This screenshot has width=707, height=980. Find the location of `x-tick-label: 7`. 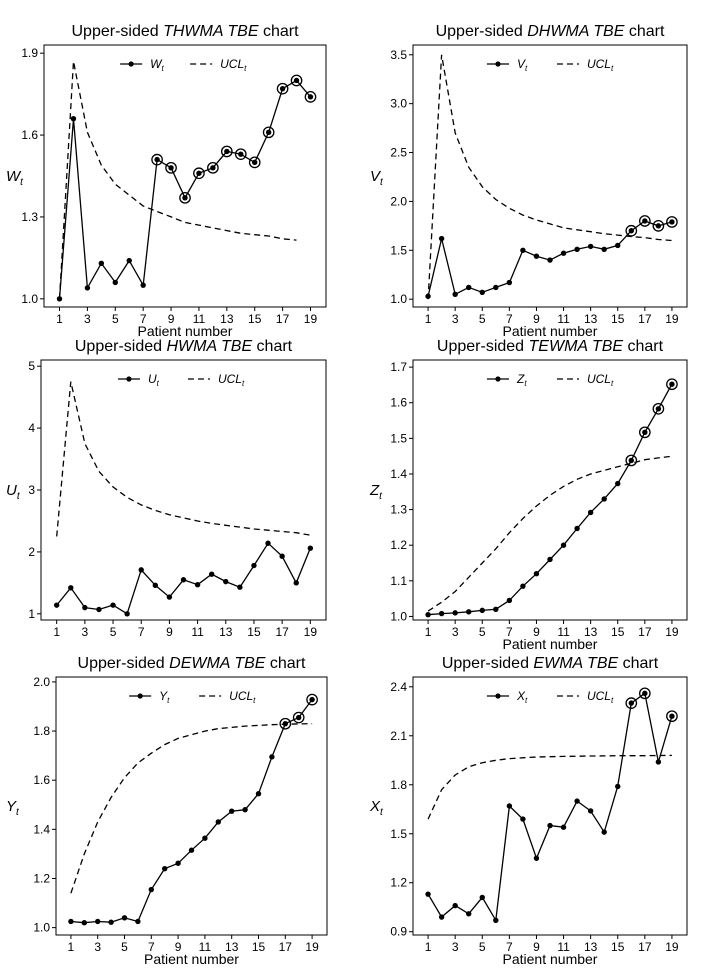

x-tick-label: 7 is located at coordinates (151, 947).